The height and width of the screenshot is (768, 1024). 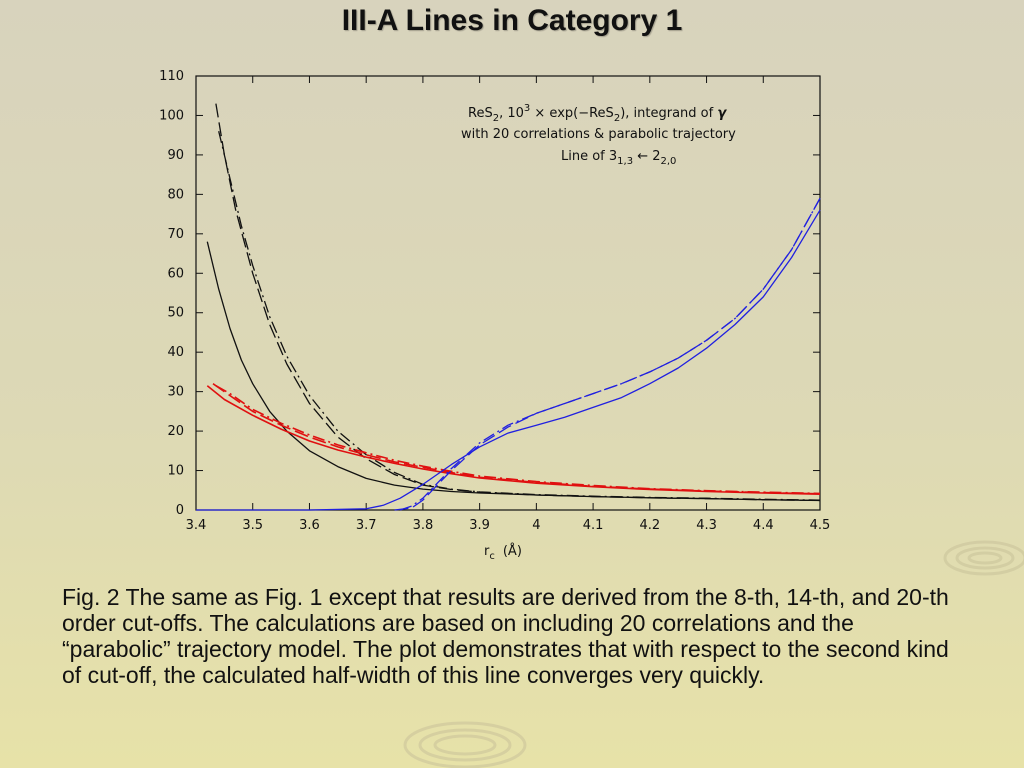 What do you see at coordinates (175, 352) in the screenshot?
I see `y-tick-label: 40` at bounding box center [175, 352].